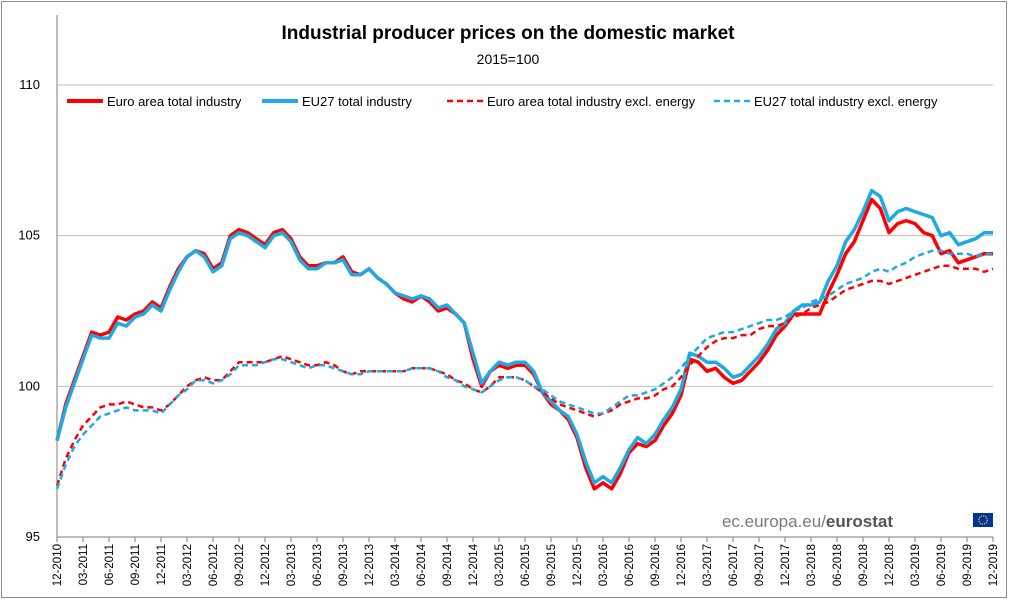  Describe the element at coordinates (318, 565) in the screenshot. I see `x-tick-label: 06-2013` at that location.